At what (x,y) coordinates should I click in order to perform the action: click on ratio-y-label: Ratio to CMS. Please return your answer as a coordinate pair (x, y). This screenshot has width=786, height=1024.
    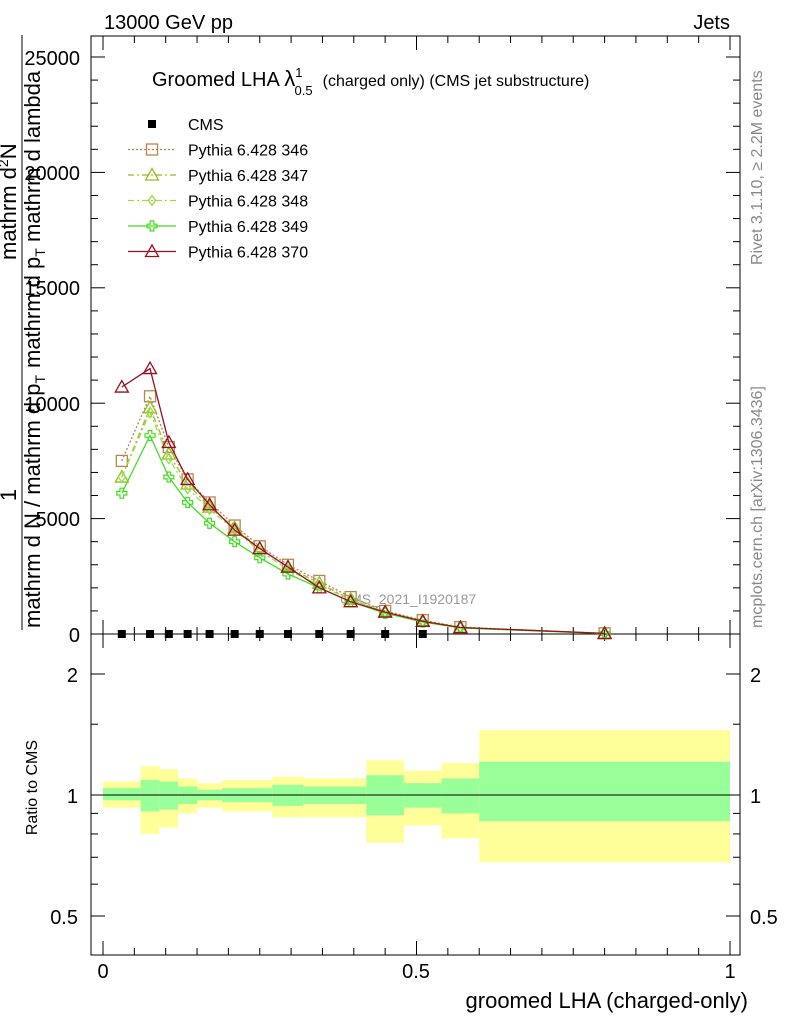
    Looking at the image, I should click on (32, 787).